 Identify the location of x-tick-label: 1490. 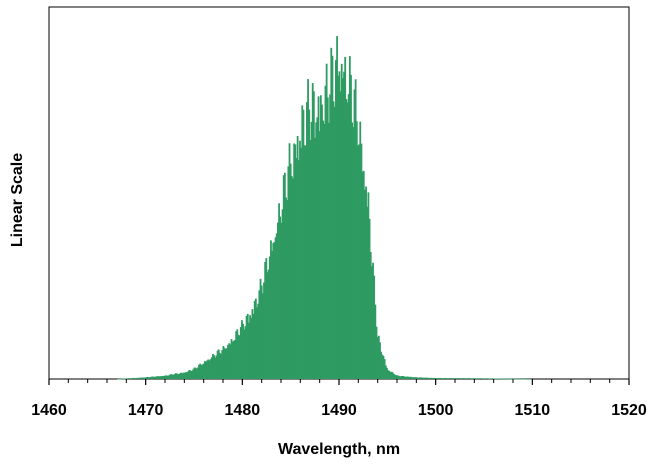
(339, 410).